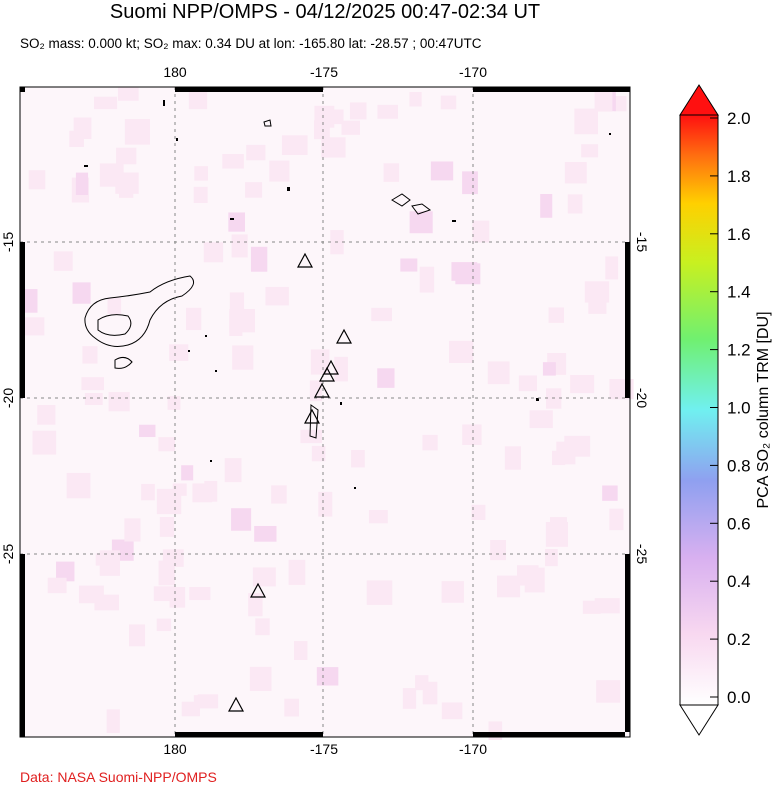  What do you see at coordinates (739, 176) in the screenshot?
I see `colorbar-tick-label: 1.8` at bounding box center [739, 176].